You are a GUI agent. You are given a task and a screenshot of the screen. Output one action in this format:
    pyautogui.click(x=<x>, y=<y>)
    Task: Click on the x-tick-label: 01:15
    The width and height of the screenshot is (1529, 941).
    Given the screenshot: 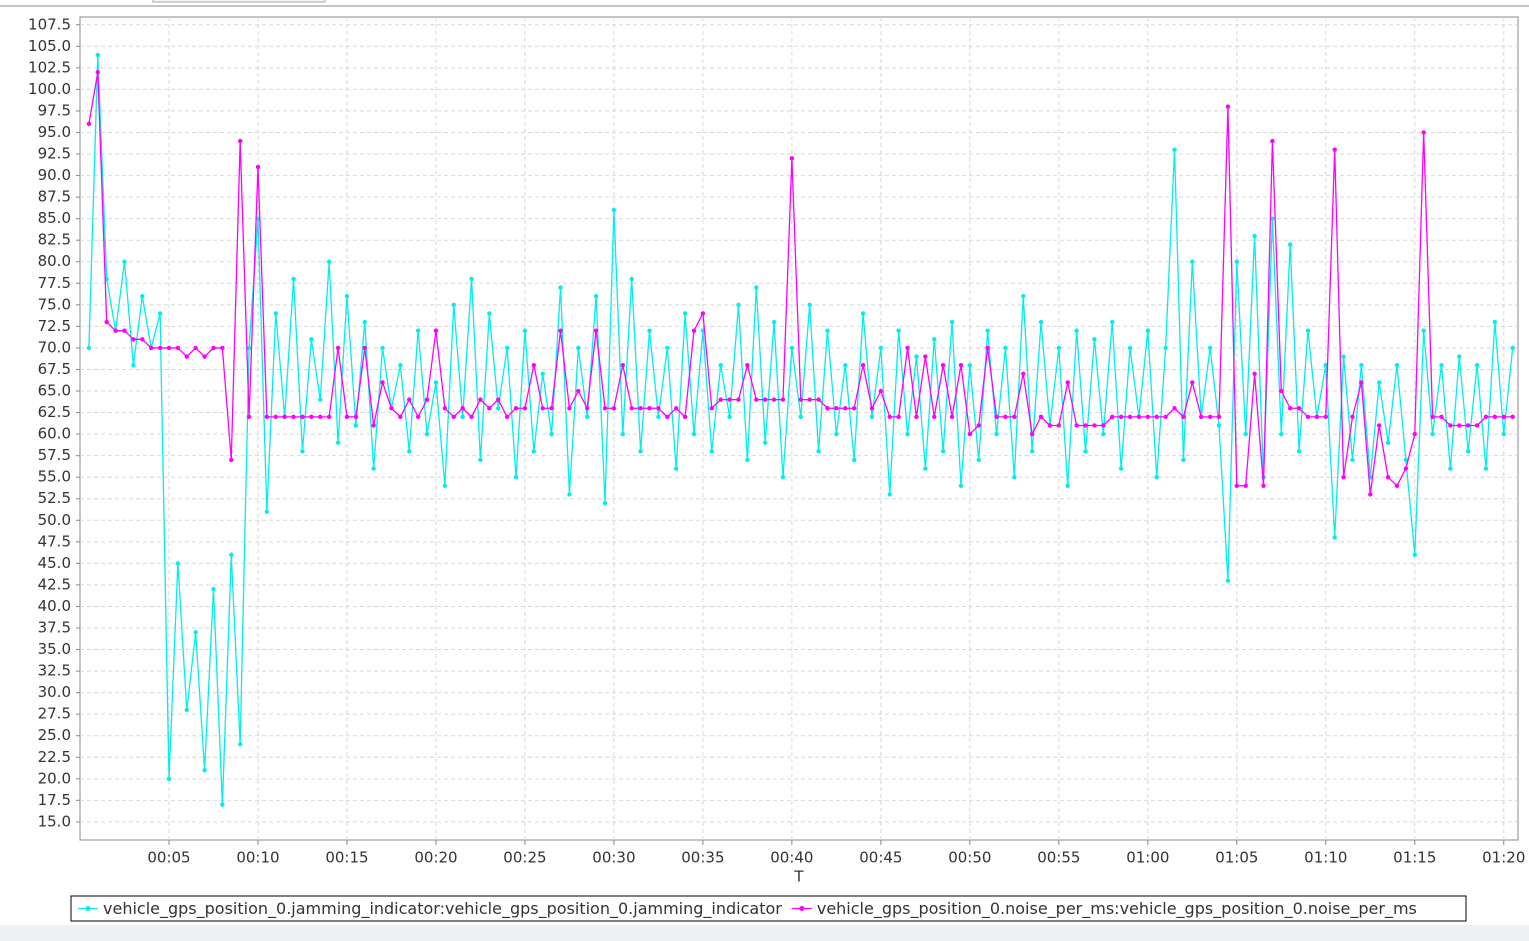 What is the action you would take?
    pyautogui.click(x=1414, y=858)
    